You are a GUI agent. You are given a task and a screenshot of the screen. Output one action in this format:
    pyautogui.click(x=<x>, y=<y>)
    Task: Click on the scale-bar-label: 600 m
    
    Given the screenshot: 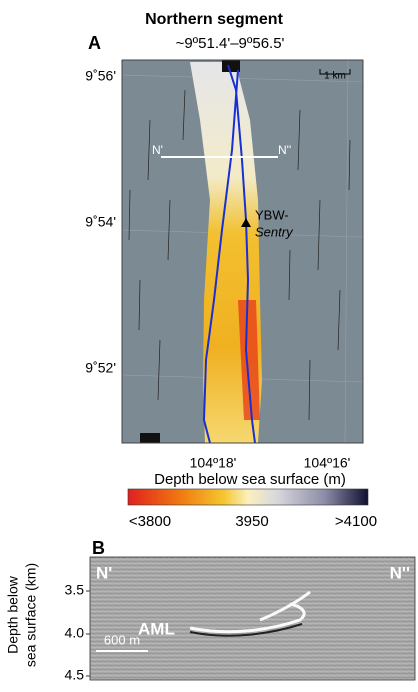 What is the action you would take?
    pyautogui.click(x=122, y=639)
    